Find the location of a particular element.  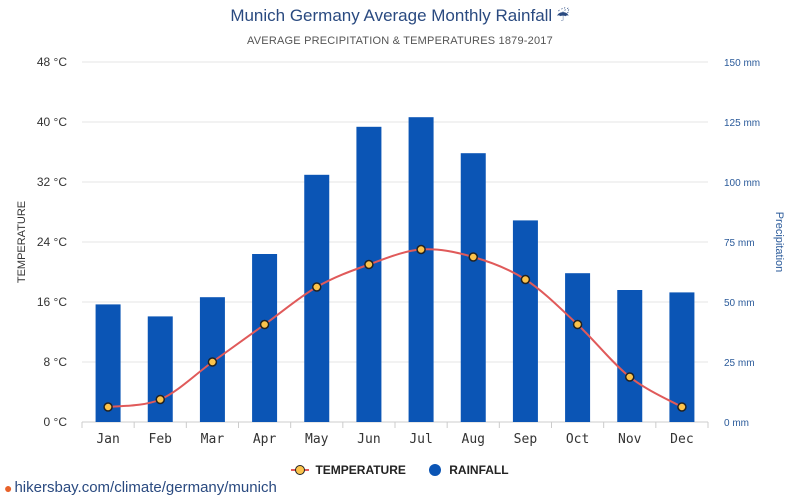

chart-title-text: Munich Germany Average Monthly Rainfall is located at coordinates (391, 15).